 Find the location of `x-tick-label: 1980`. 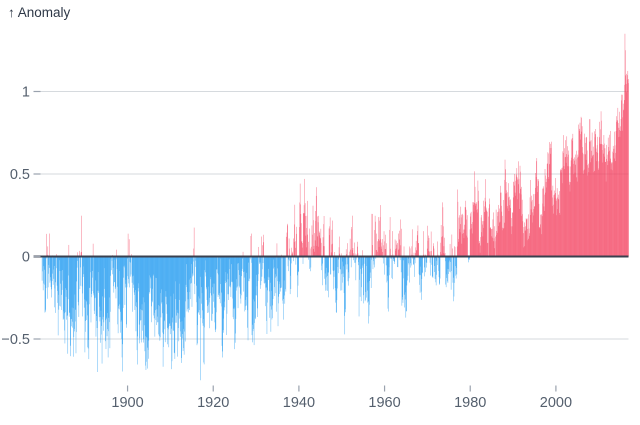

x-tick-label: 1980 is located at coordinates (470, 403).